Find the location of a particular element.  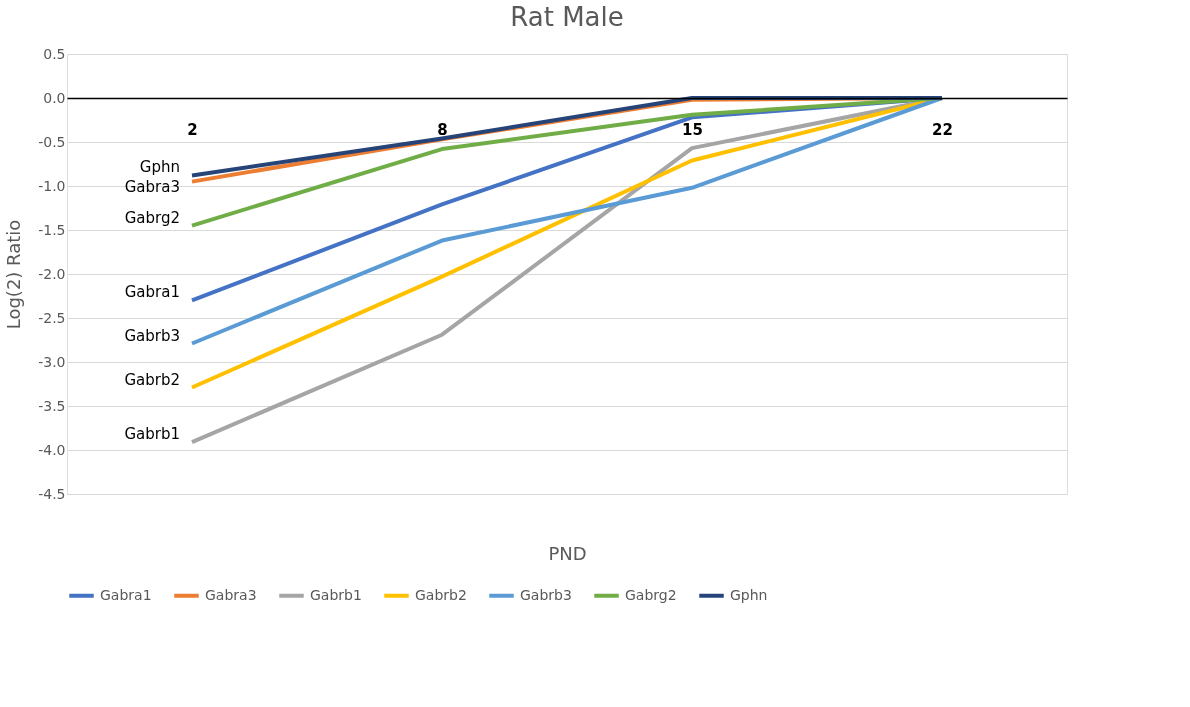

x-tick-label: 8 is located at coordinates (442, 129).